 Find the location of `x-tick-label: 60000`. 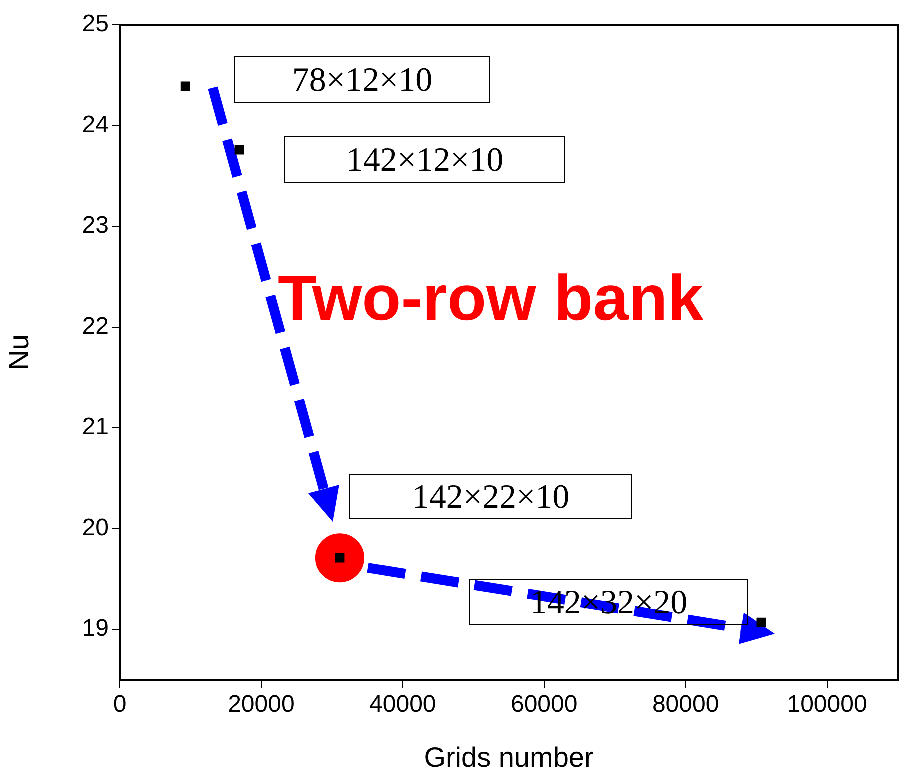

x-tick-label: 60000 is located at coordinates (544, 704).